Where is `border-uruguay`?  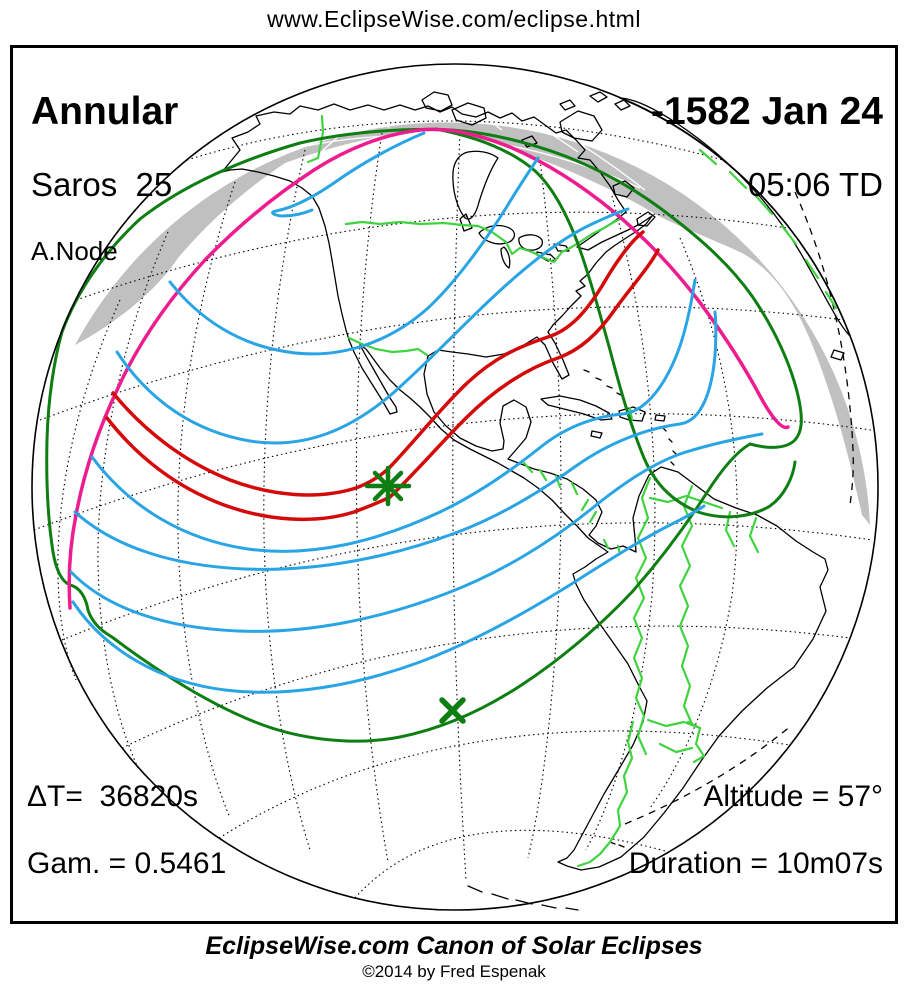 border-uruguay is located at coordinates (696, 742).